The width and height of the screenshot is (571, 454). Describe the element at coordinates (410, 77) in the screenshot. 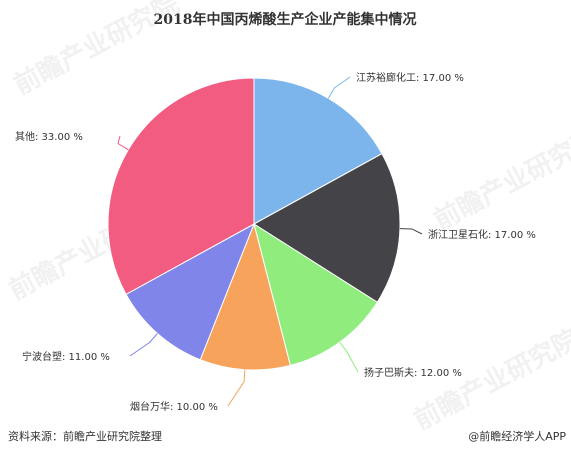

I see `slice-label-1: 江苏裕廊化工: 17.00 %` at that location.